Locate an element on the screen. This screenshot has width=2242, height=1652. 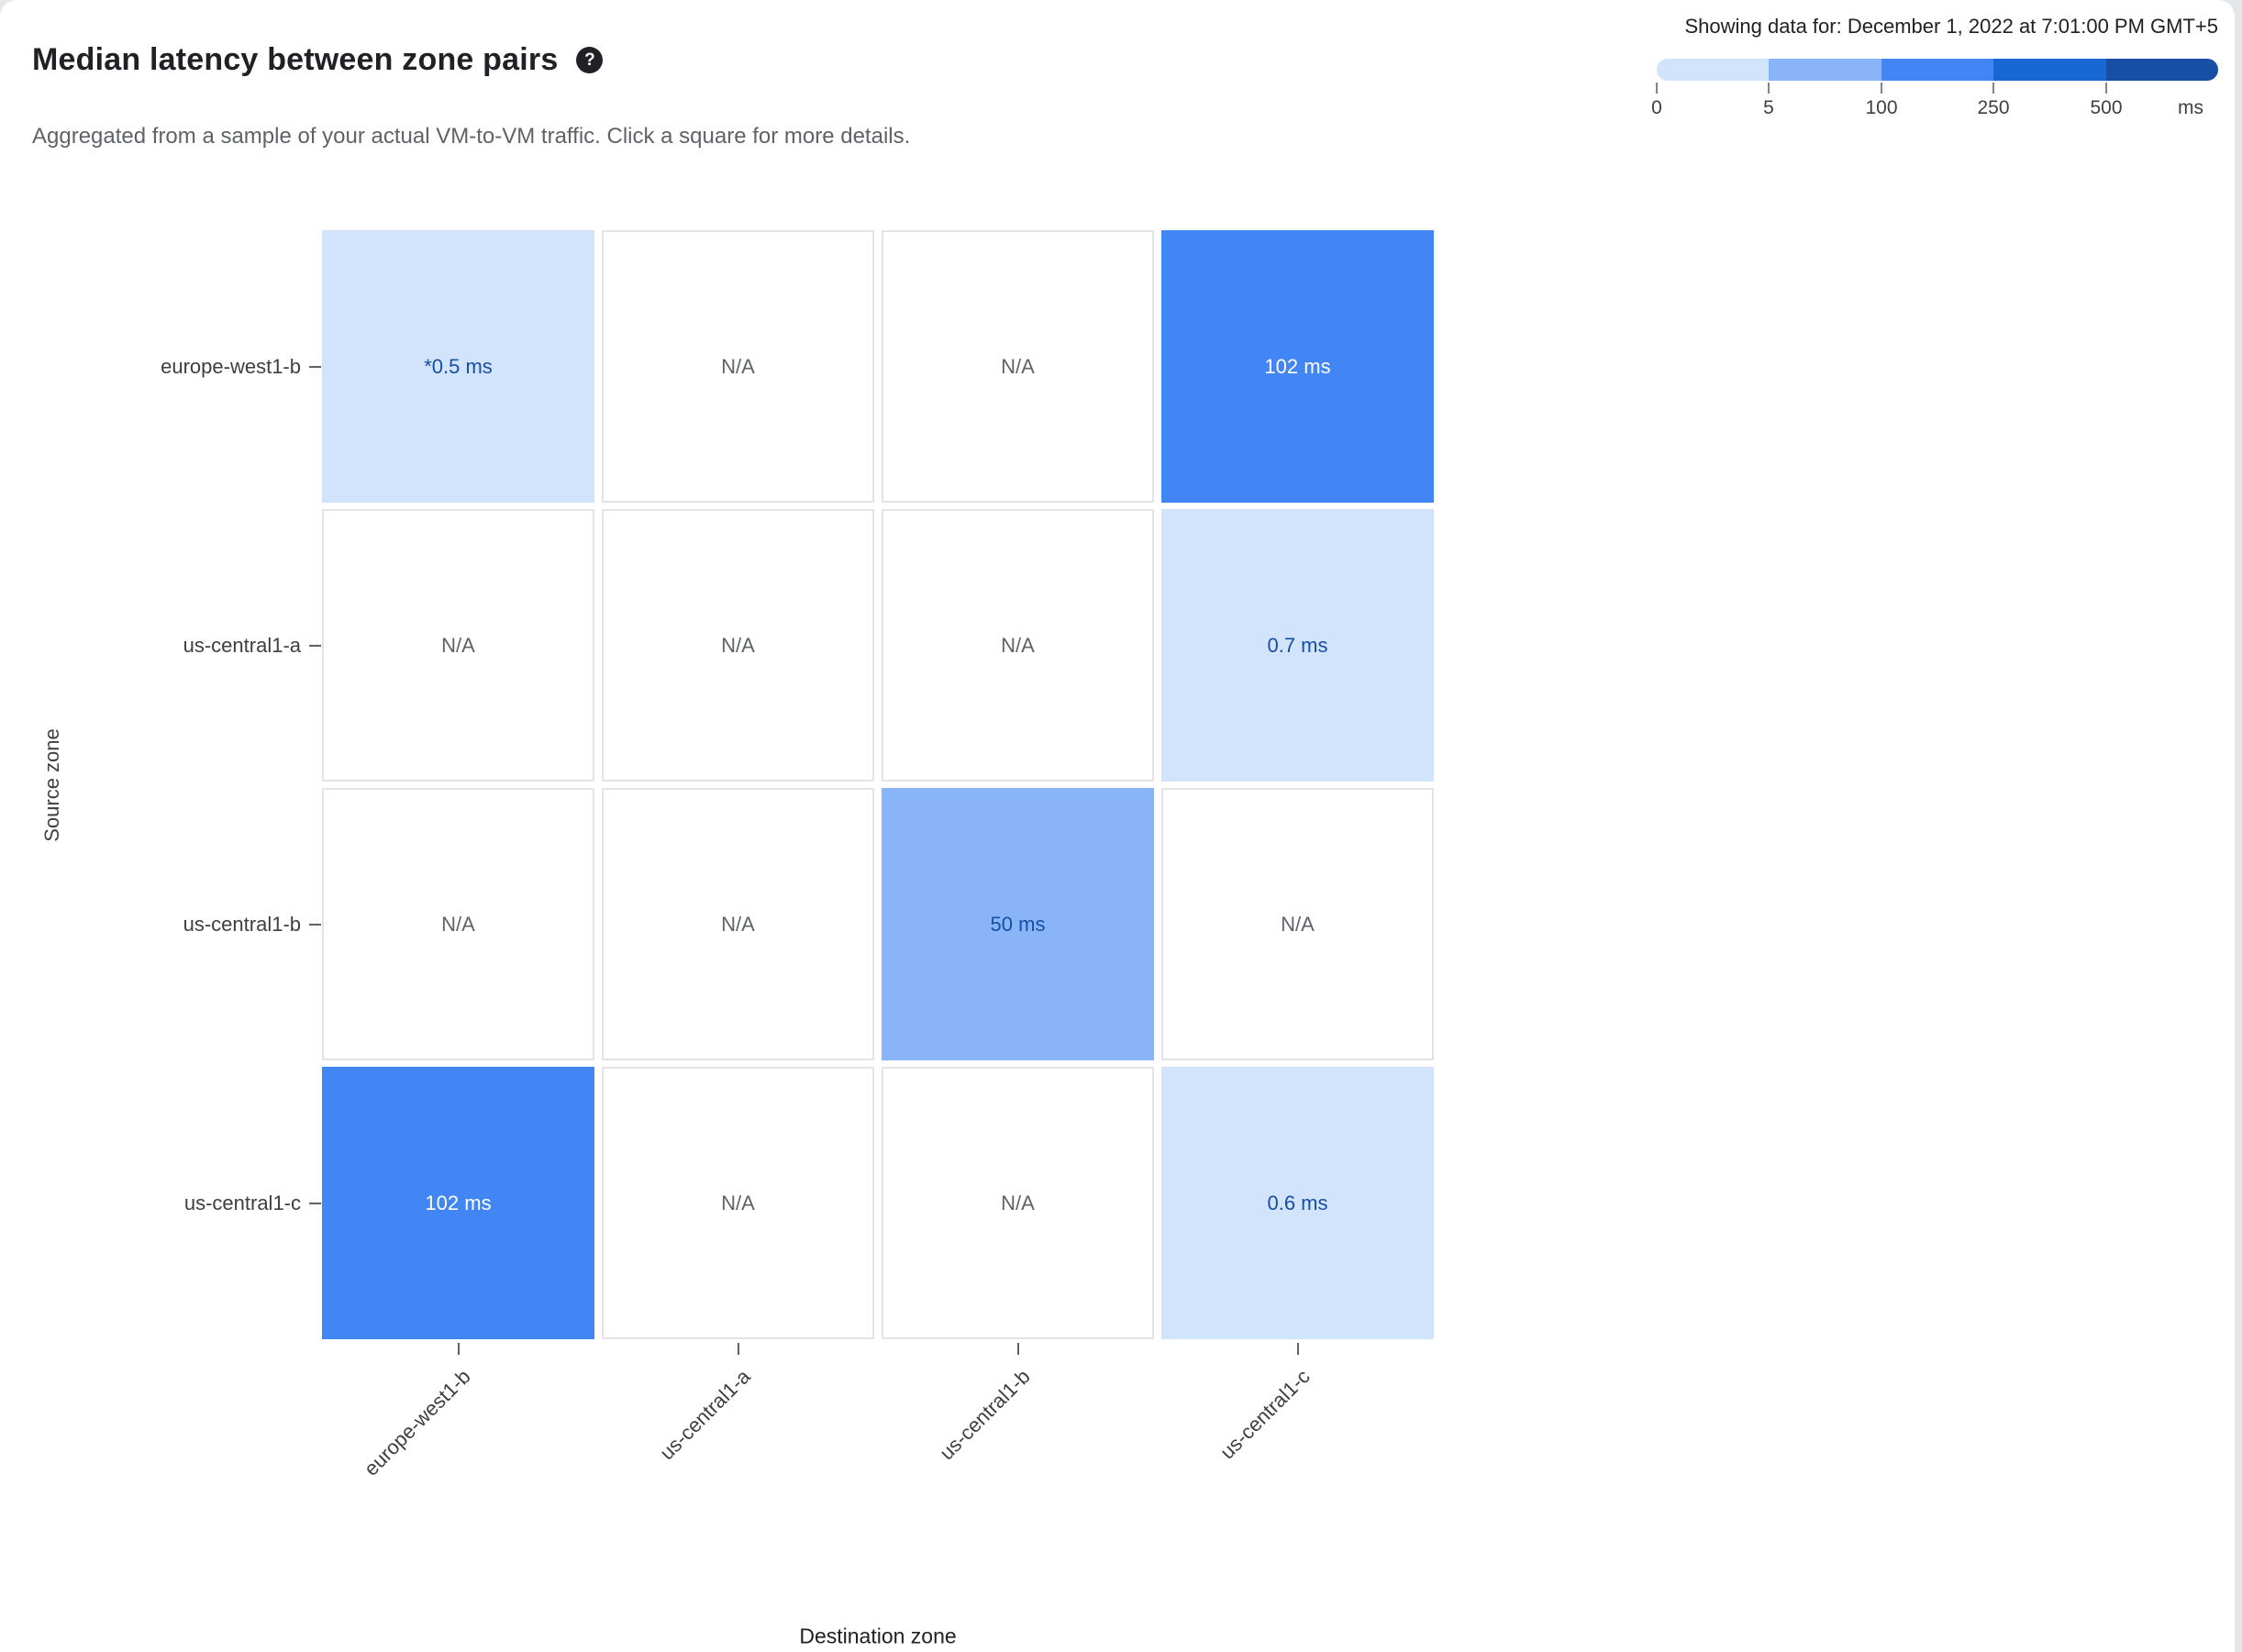
legend-unit-label: ms is located at coordinates (2190, 108).